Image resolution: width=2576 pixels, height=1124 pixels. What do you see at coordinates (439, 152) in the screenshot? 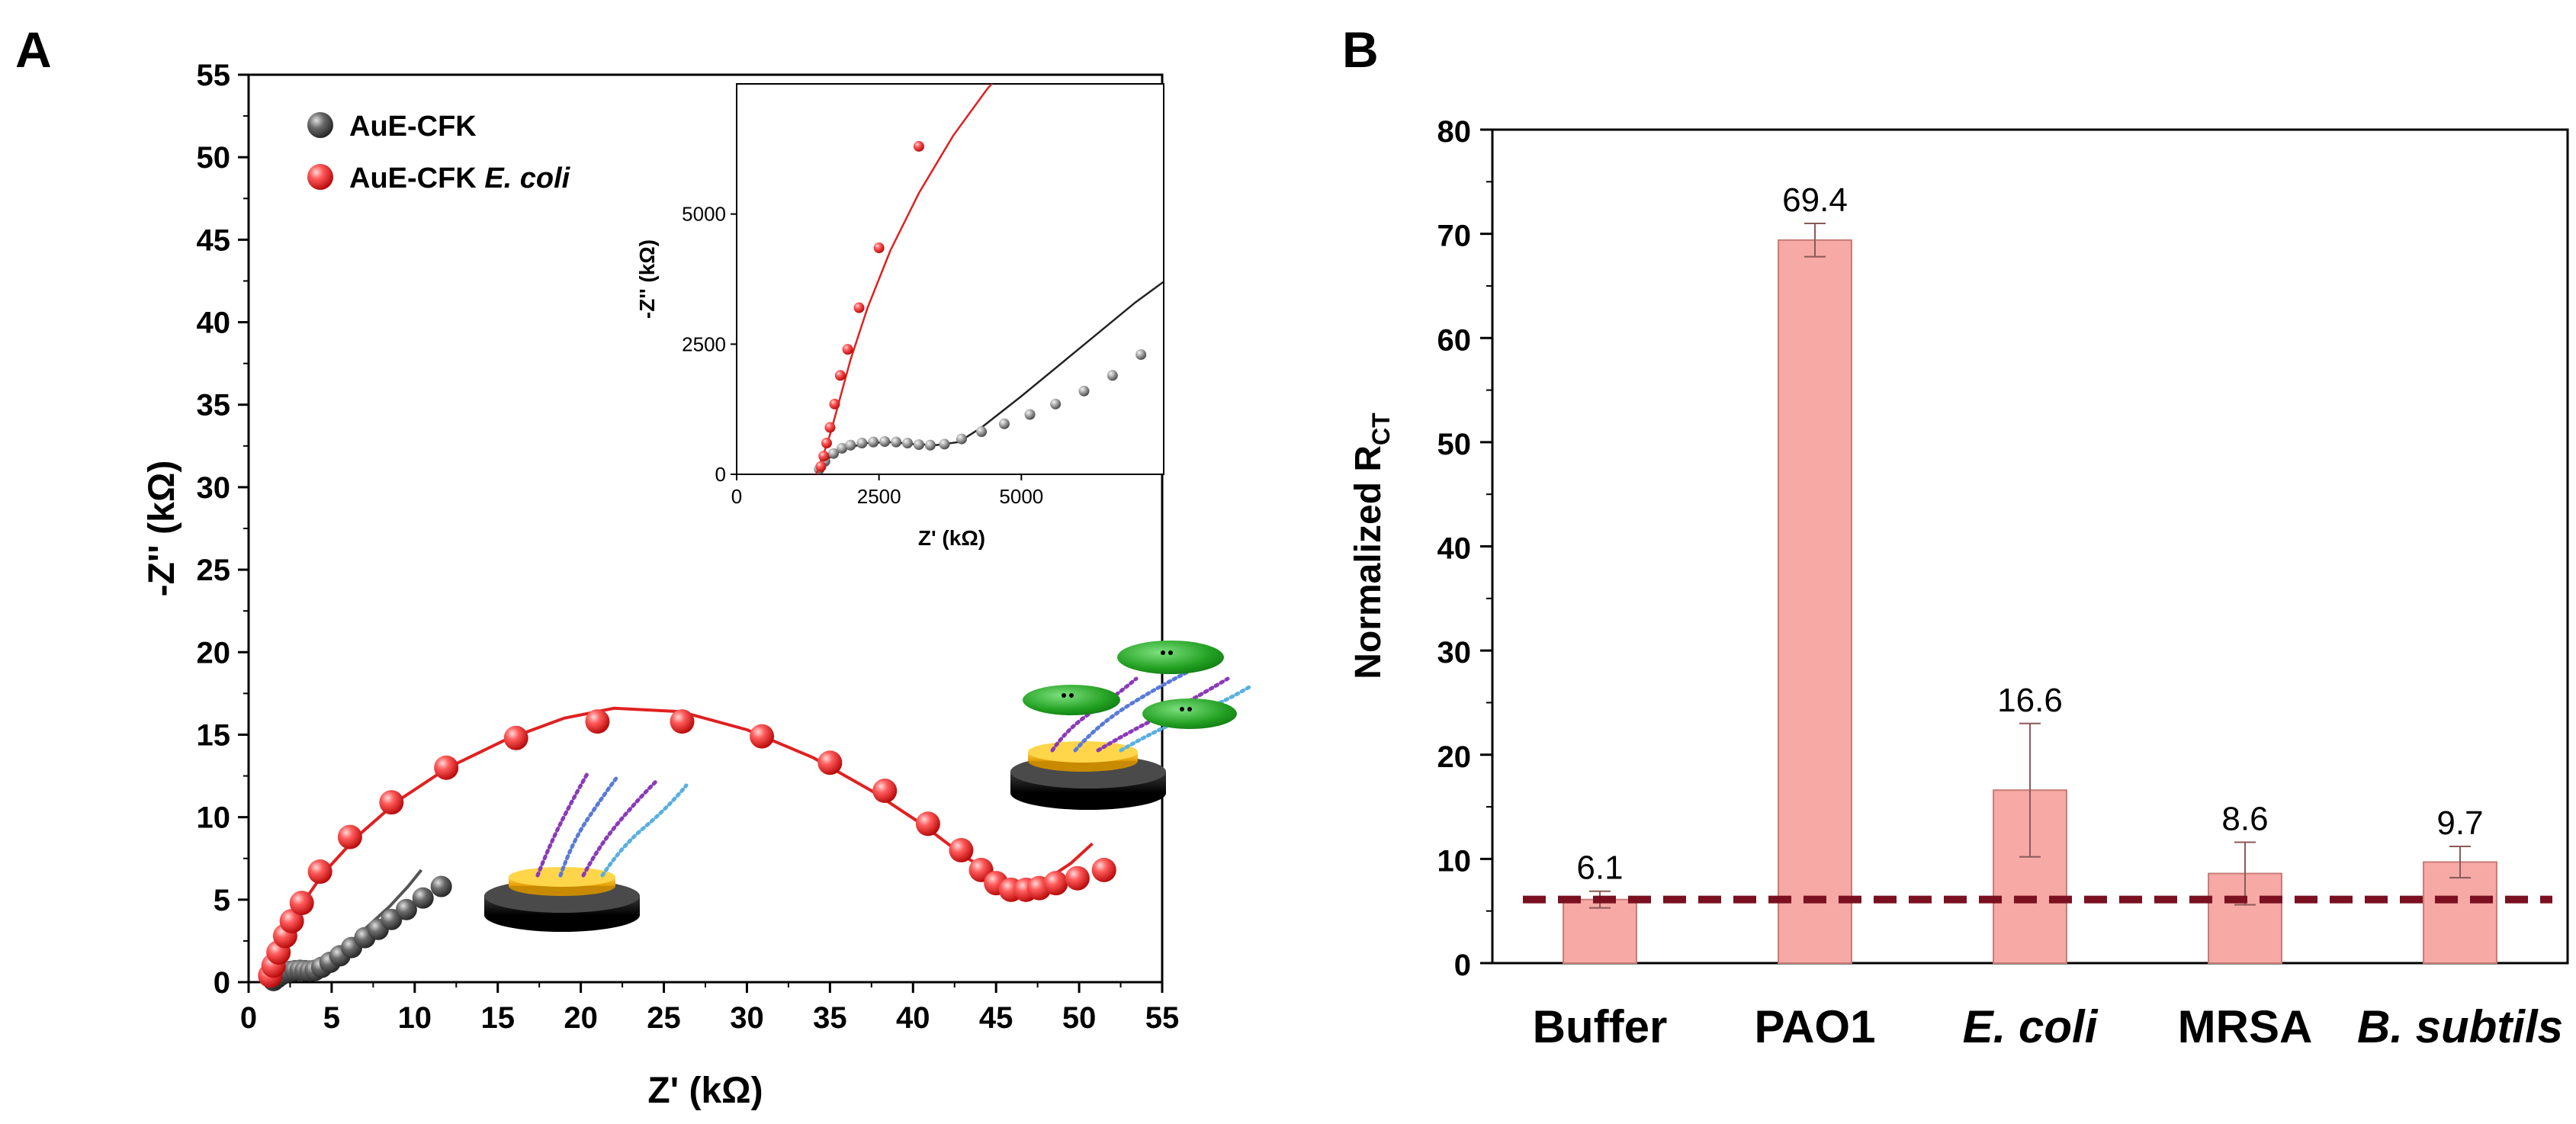
I see `legend: AuE-CFK AuE-CFK E. coli` at bounding box center [439, 152].